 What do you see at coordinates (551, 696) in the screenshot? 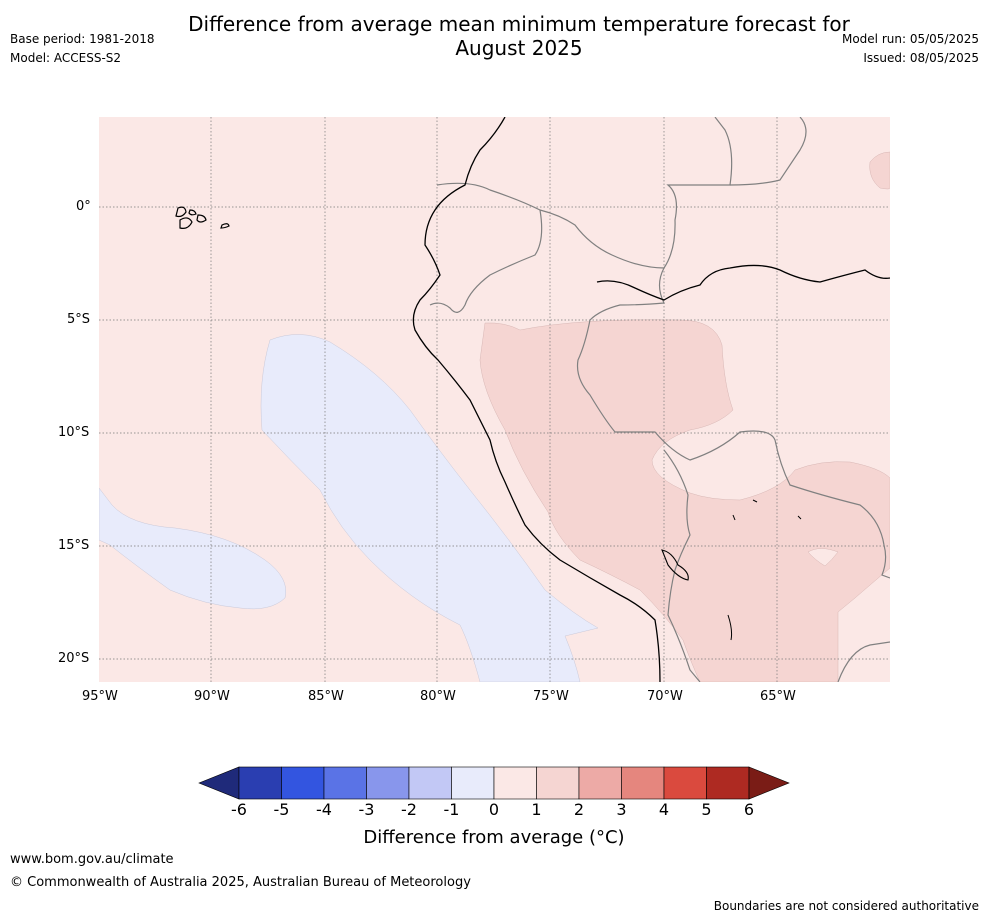
I see `lon-label-75w: 75°W` at bounding box center [551, 696].